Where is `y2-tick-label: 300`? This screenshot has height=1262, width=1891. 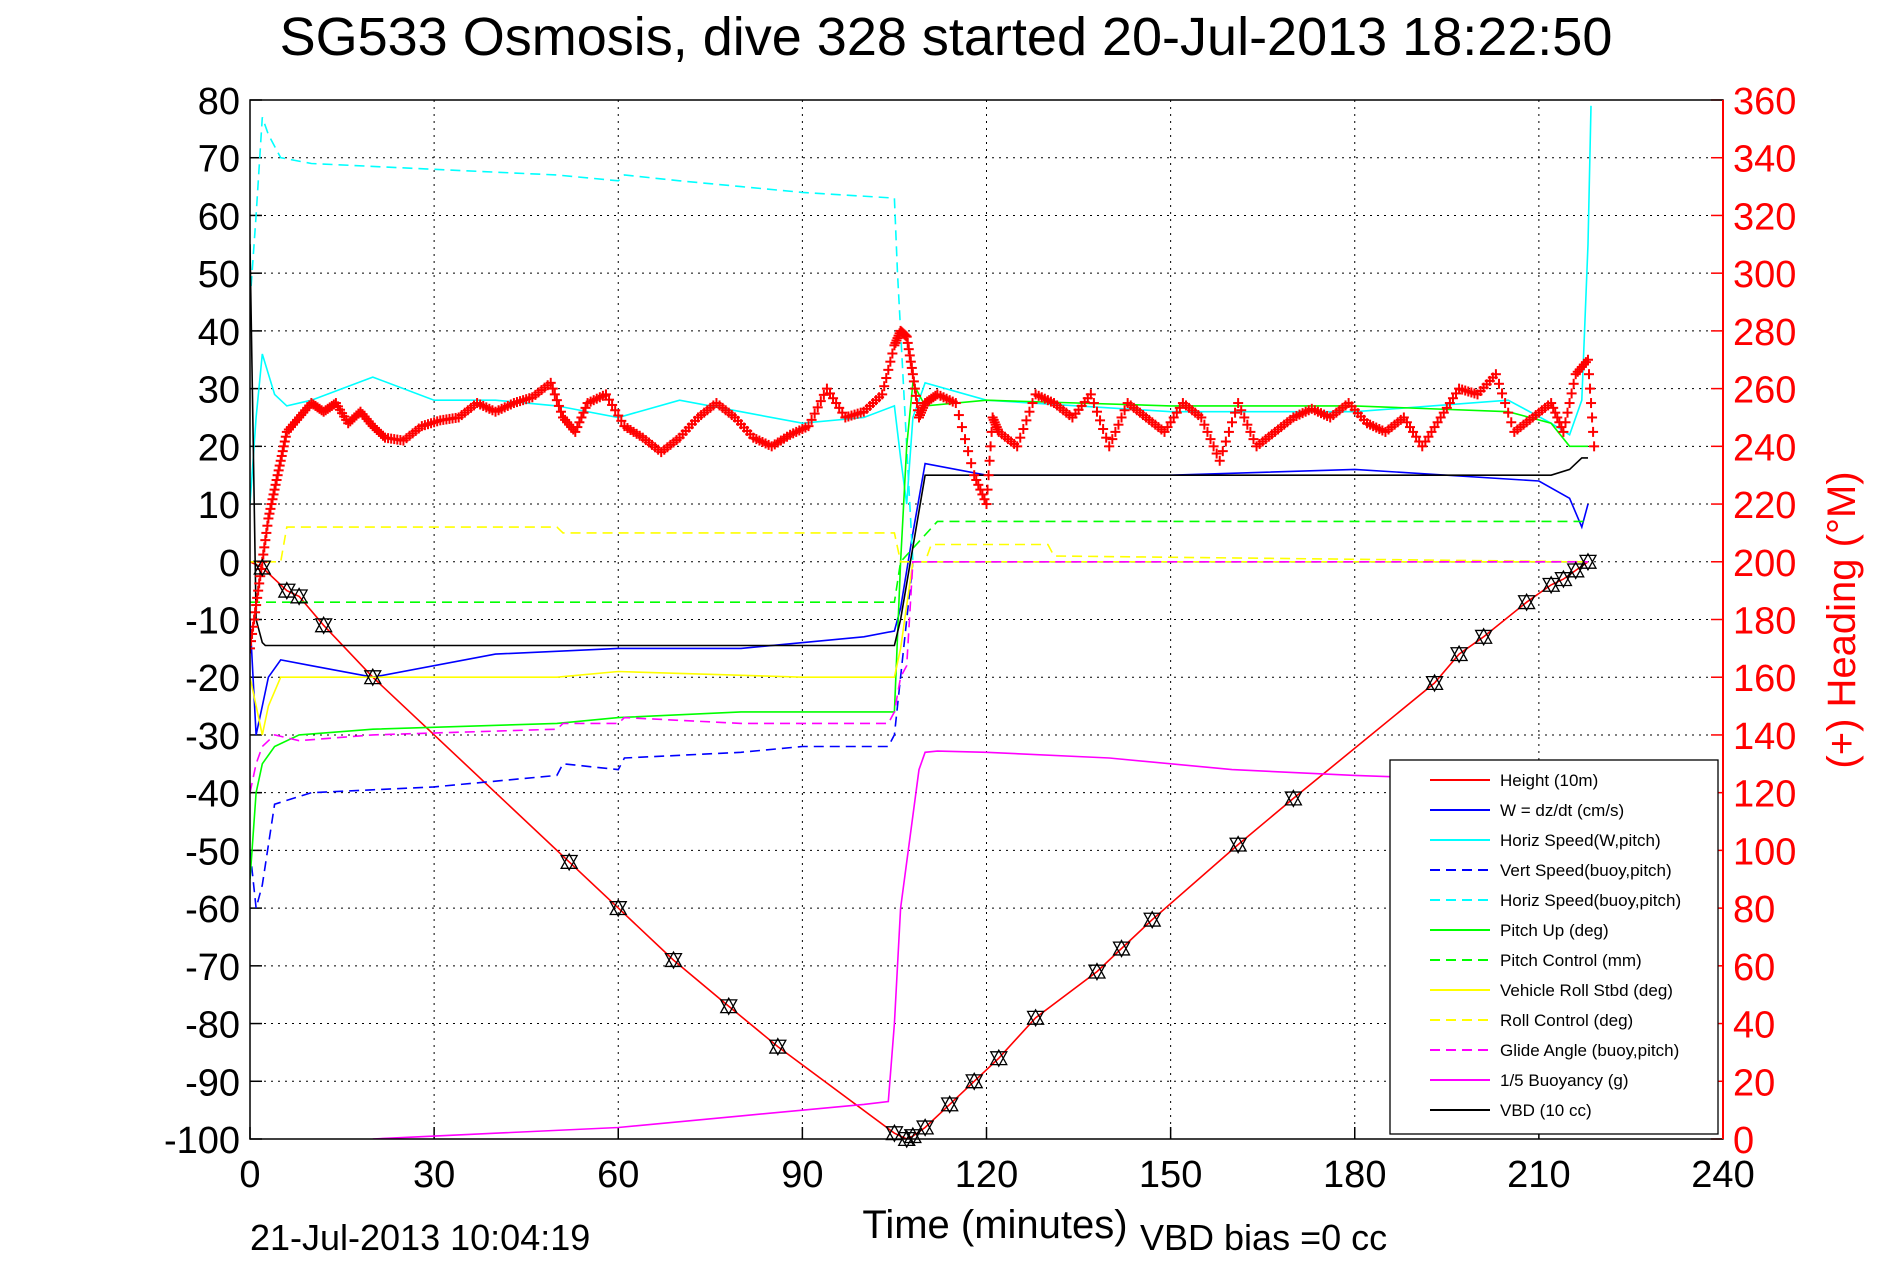
y2-tick-label: 300 is located at coordinates (1764, 275).